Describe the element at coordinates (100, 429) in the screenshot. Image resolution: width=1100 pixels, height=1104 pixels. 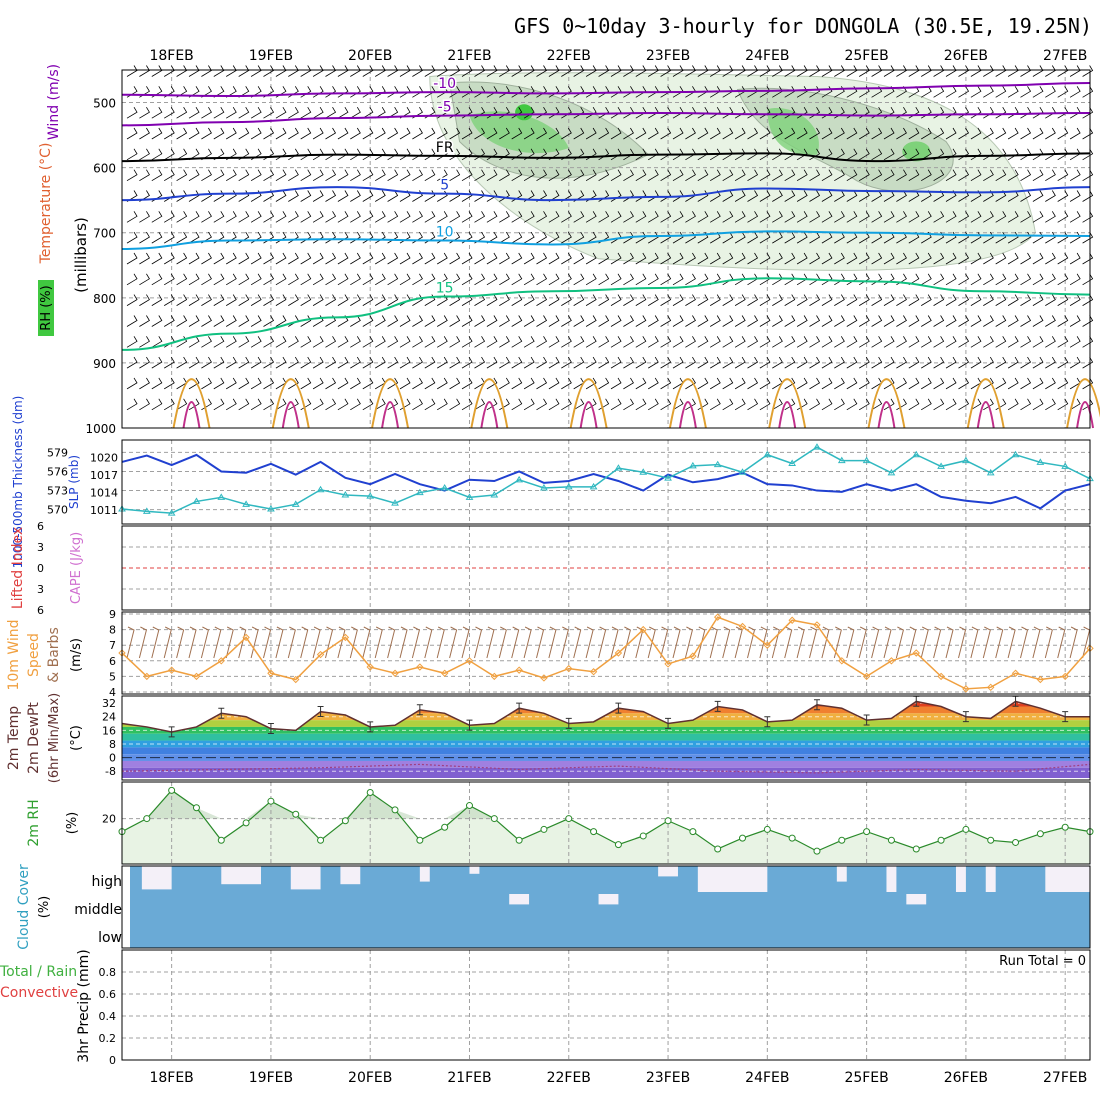
I see `pressure-tick-label: 1000` at that location.